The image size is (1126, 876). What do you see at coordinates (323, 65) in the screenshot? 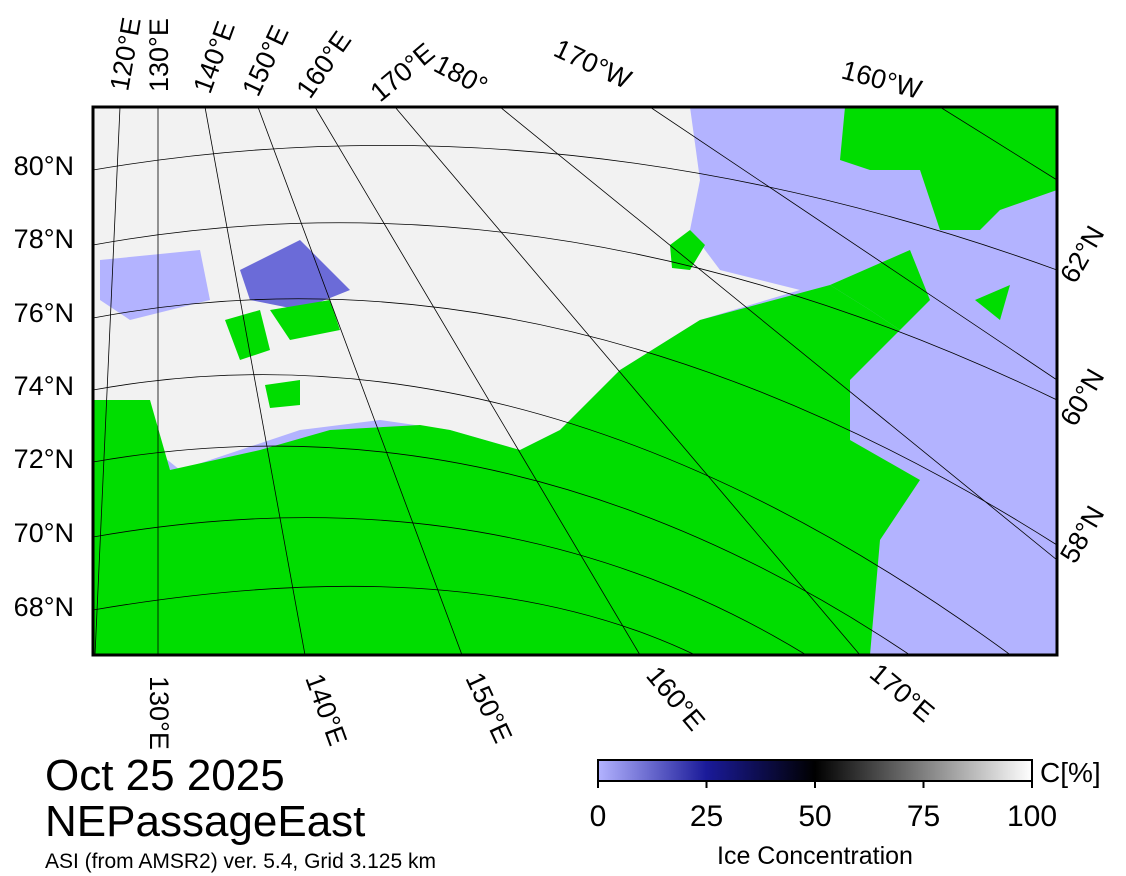
I see `top-label: 160°E` at bounding box center [323, 65].